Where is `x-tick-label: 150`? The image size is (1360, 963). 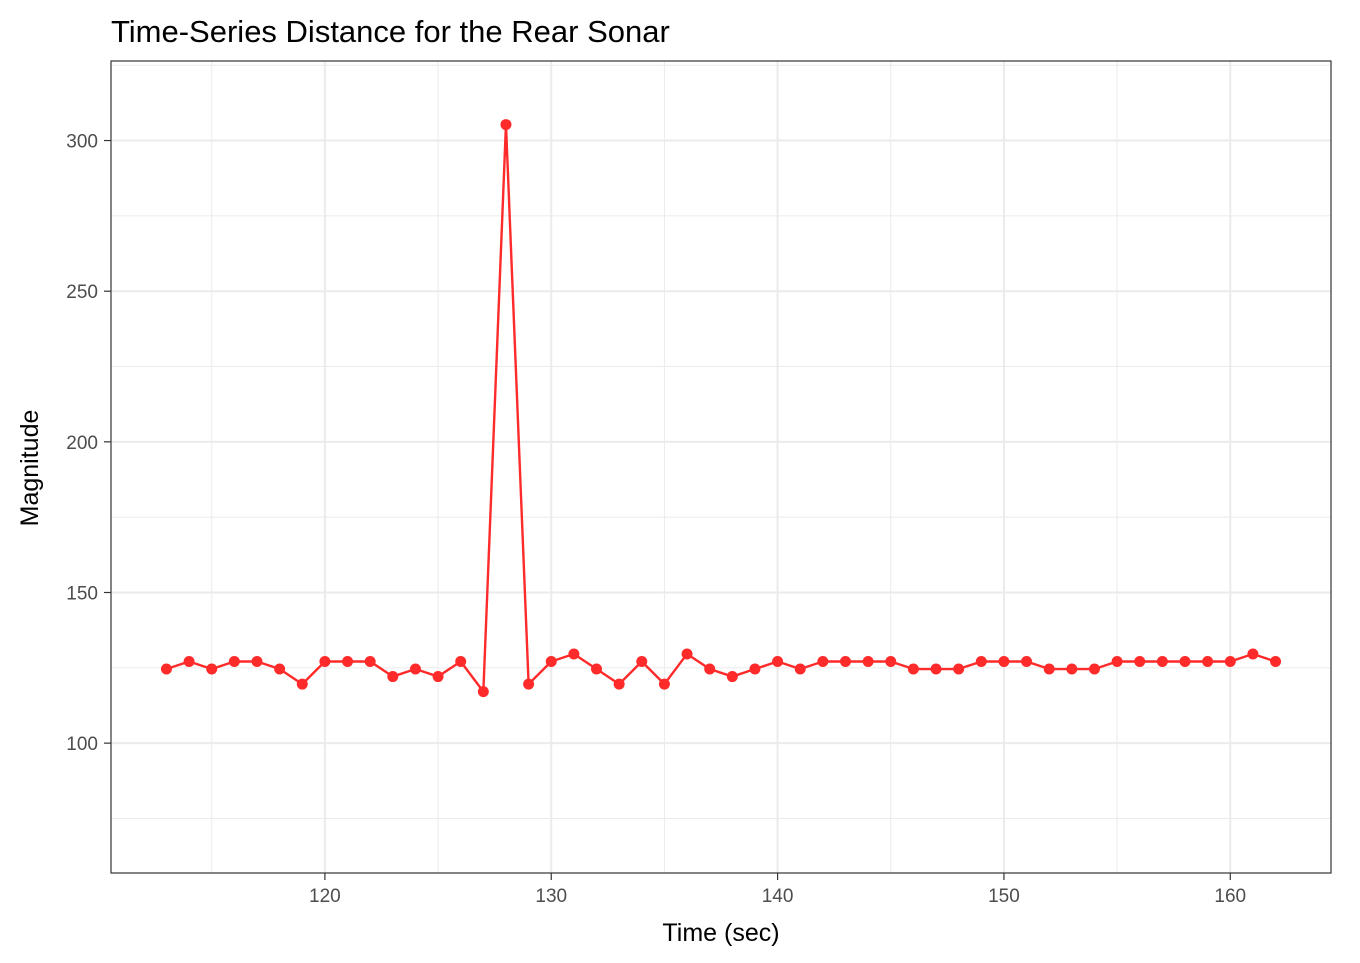
x-tick-label: 150 is located at coordinates (1004, 896).